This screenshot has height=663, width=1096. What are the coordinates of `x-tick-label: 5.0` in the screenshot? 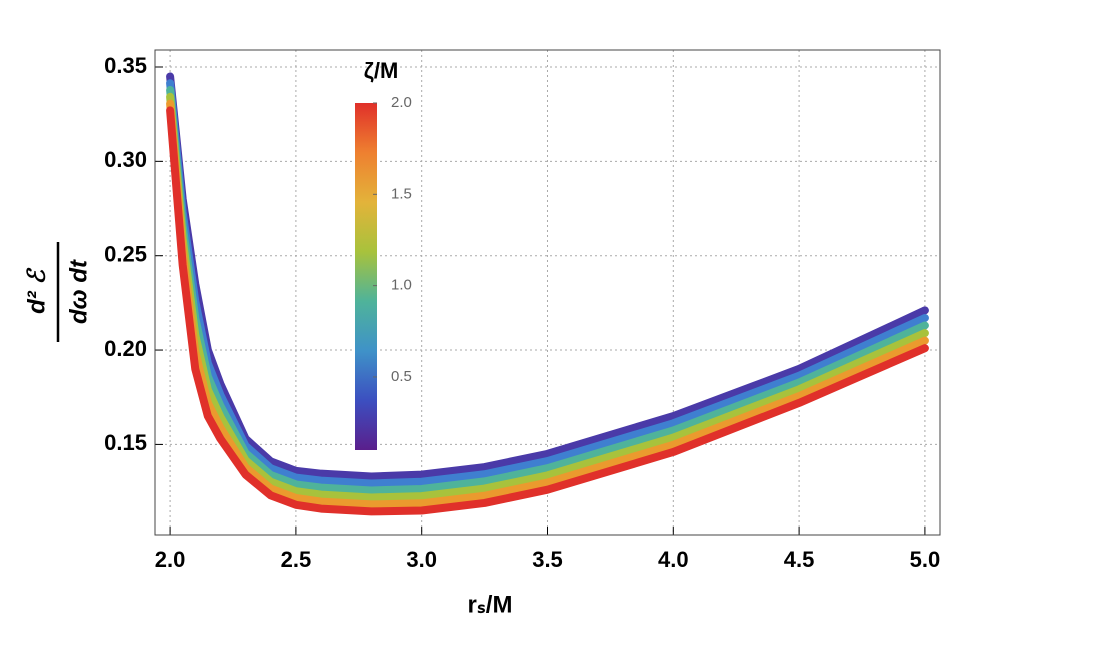 It's located at (925, 559).